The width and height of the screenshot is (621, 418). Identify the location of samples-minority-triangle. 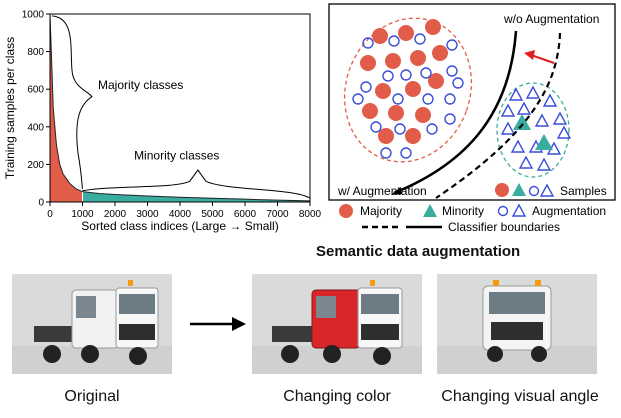
(519, 189).